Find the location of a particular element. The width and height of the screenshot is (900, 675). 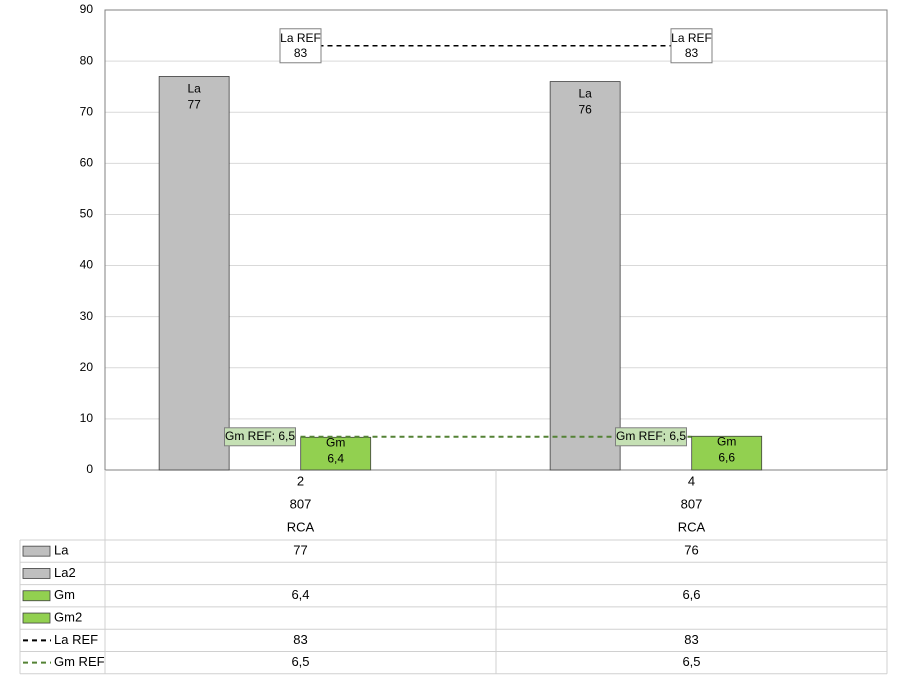

legend-label: La is located at coordinates (61, 550).